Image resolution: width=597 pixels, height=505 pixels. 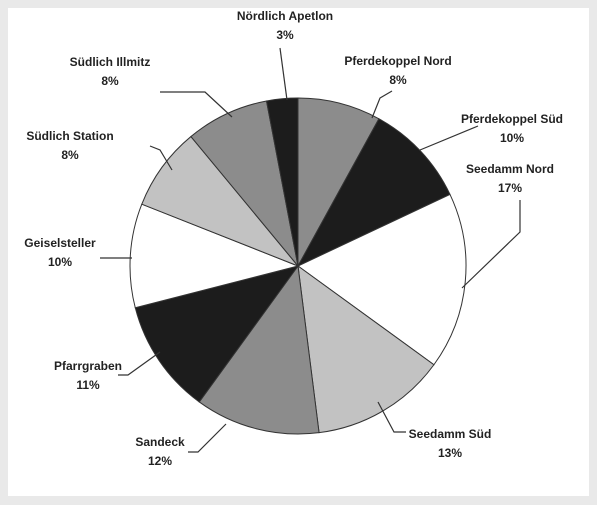 What do you see at coordinates (88, 366) in the screenshot?
I see `slice-label: Pfarrgraben` at bounding box center [88, 366].